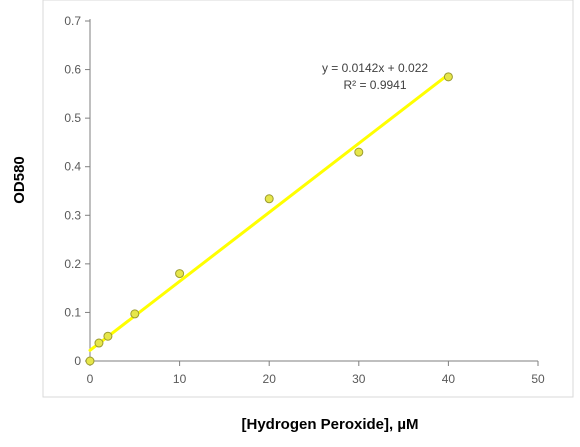  Describe the element at coordinates (19, 180) in the screenshot. I see `y-axis-title: OD580` at that location.